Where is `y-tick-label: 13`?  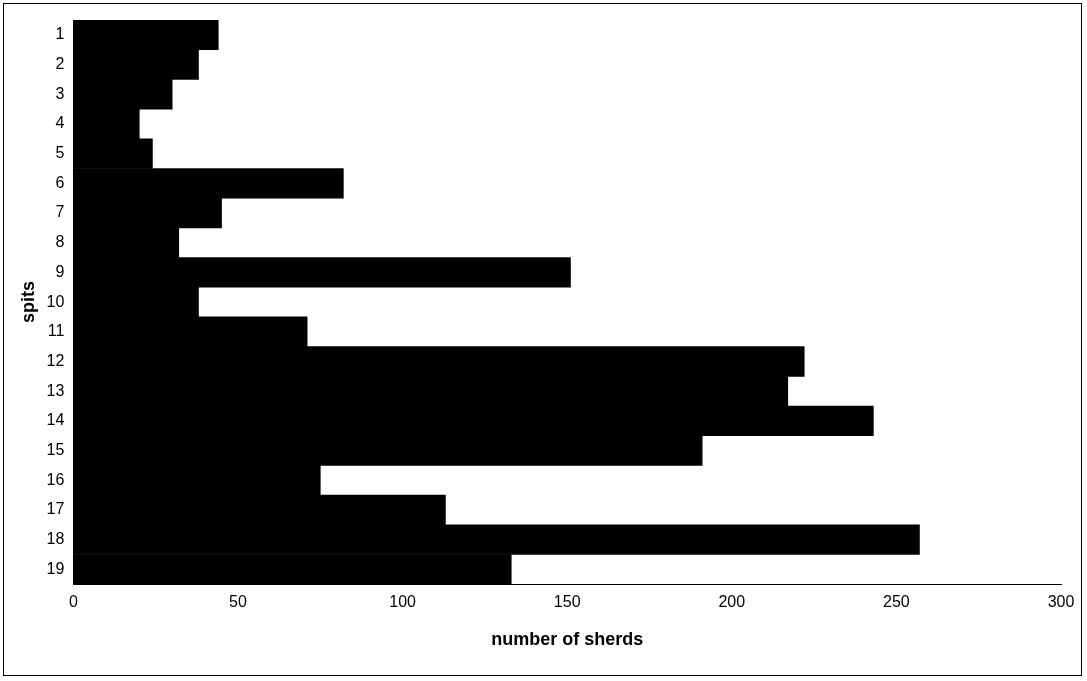 y-tick-label: 13 is located at coordinates (55, 390).